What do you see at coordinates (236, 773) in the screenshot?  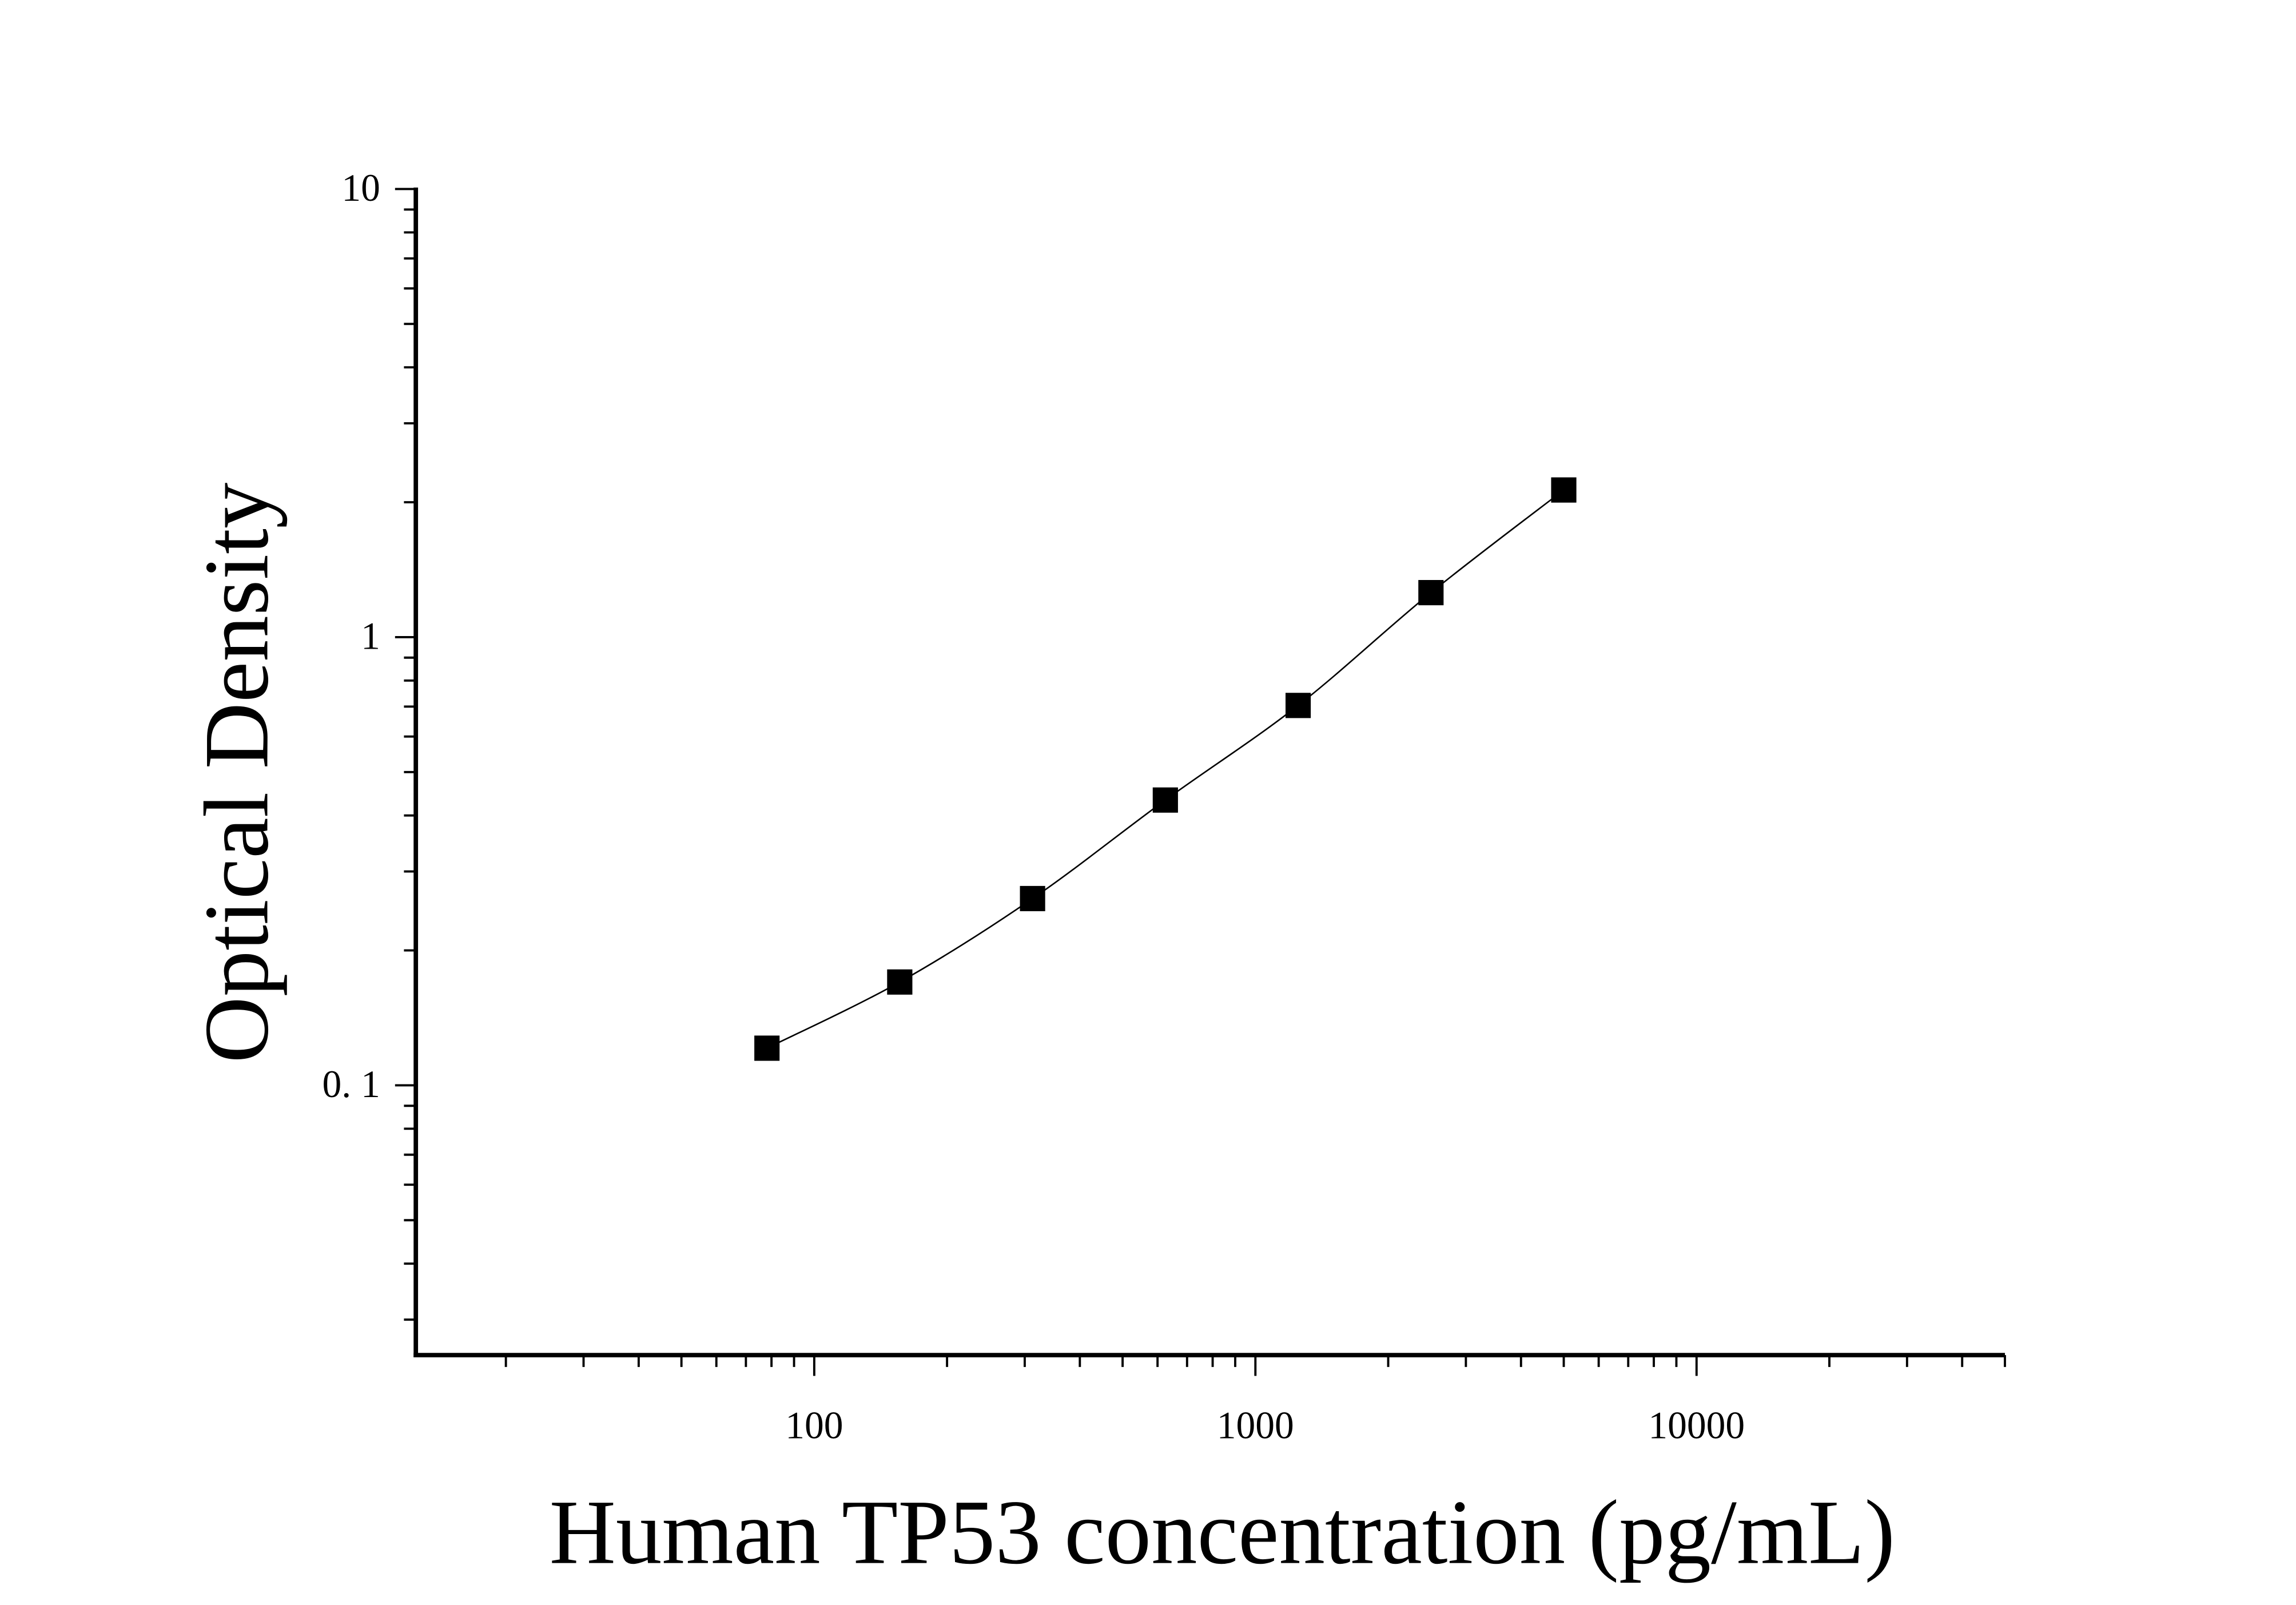 I see `y-axis-label: Optical Density` at bounding box center [236, 773].